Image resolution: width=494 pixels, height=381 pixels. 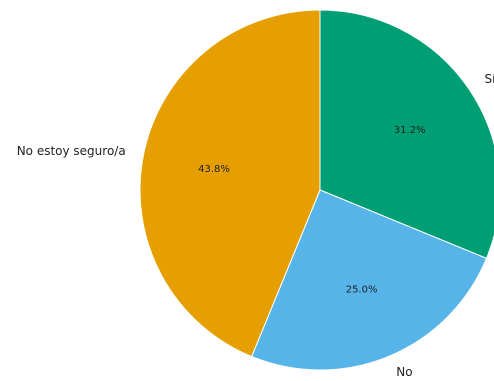 What do you see at coordinates (362, 290) in the screenshot?
I see `slice-percent-label: 25.0%` at bounding box center [362, 290].